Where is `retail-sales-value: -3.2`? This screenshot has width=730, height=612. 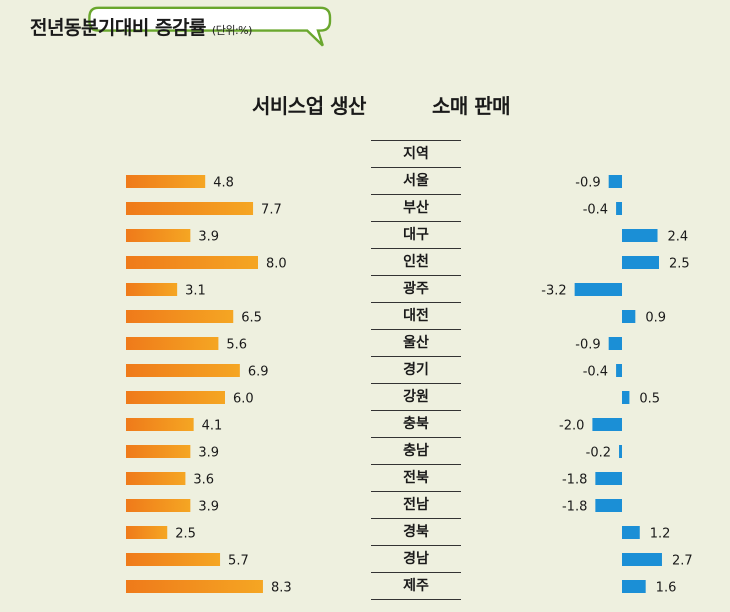 retail-sales-value: -3.2 is located at coordinates (553, 291).